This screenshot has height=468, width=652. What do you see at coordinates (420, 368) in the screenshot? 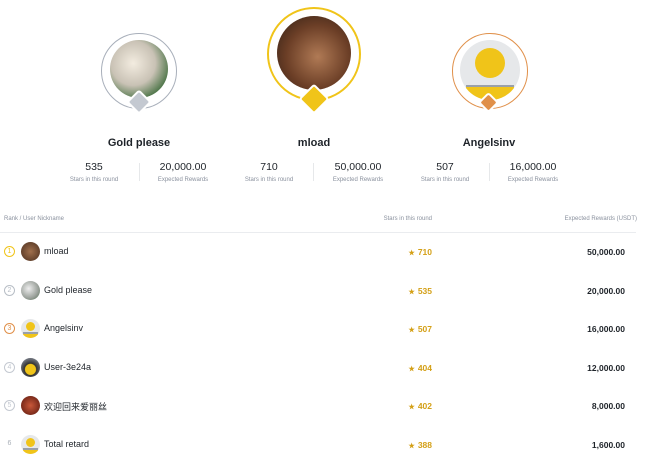
I see `stars-cell: ★ 404` at bounding box center [420, 368].